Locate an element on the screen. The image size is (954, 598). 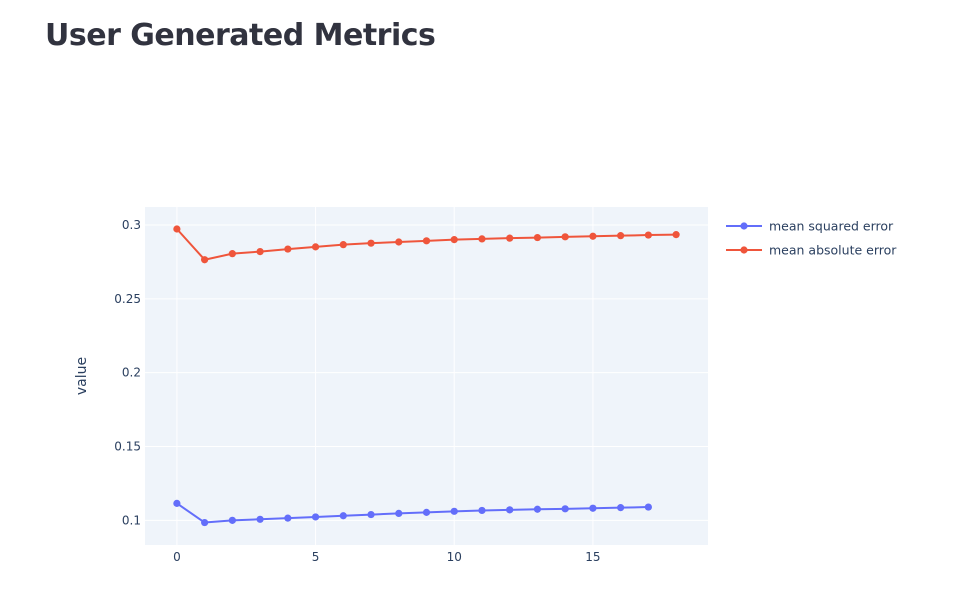
legend-item-label: mean squared error is located at coordinates (831, 226).